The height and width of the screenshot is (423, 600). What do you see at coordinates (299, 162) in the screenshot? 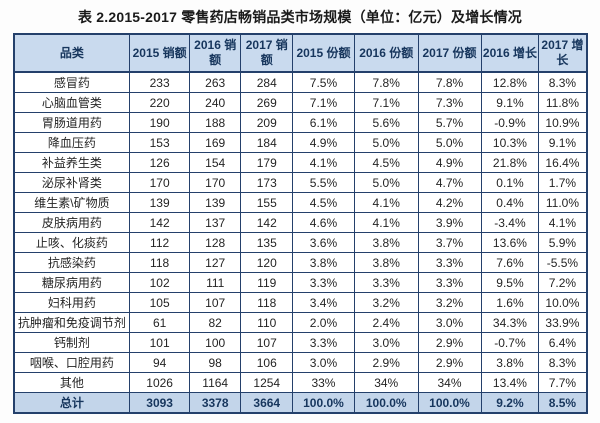
I see `table-row: 补益养生类 126 154 179 4.1% 4.5% 4.9% 21.8% 16.4%` at bounding box center [299, 162].